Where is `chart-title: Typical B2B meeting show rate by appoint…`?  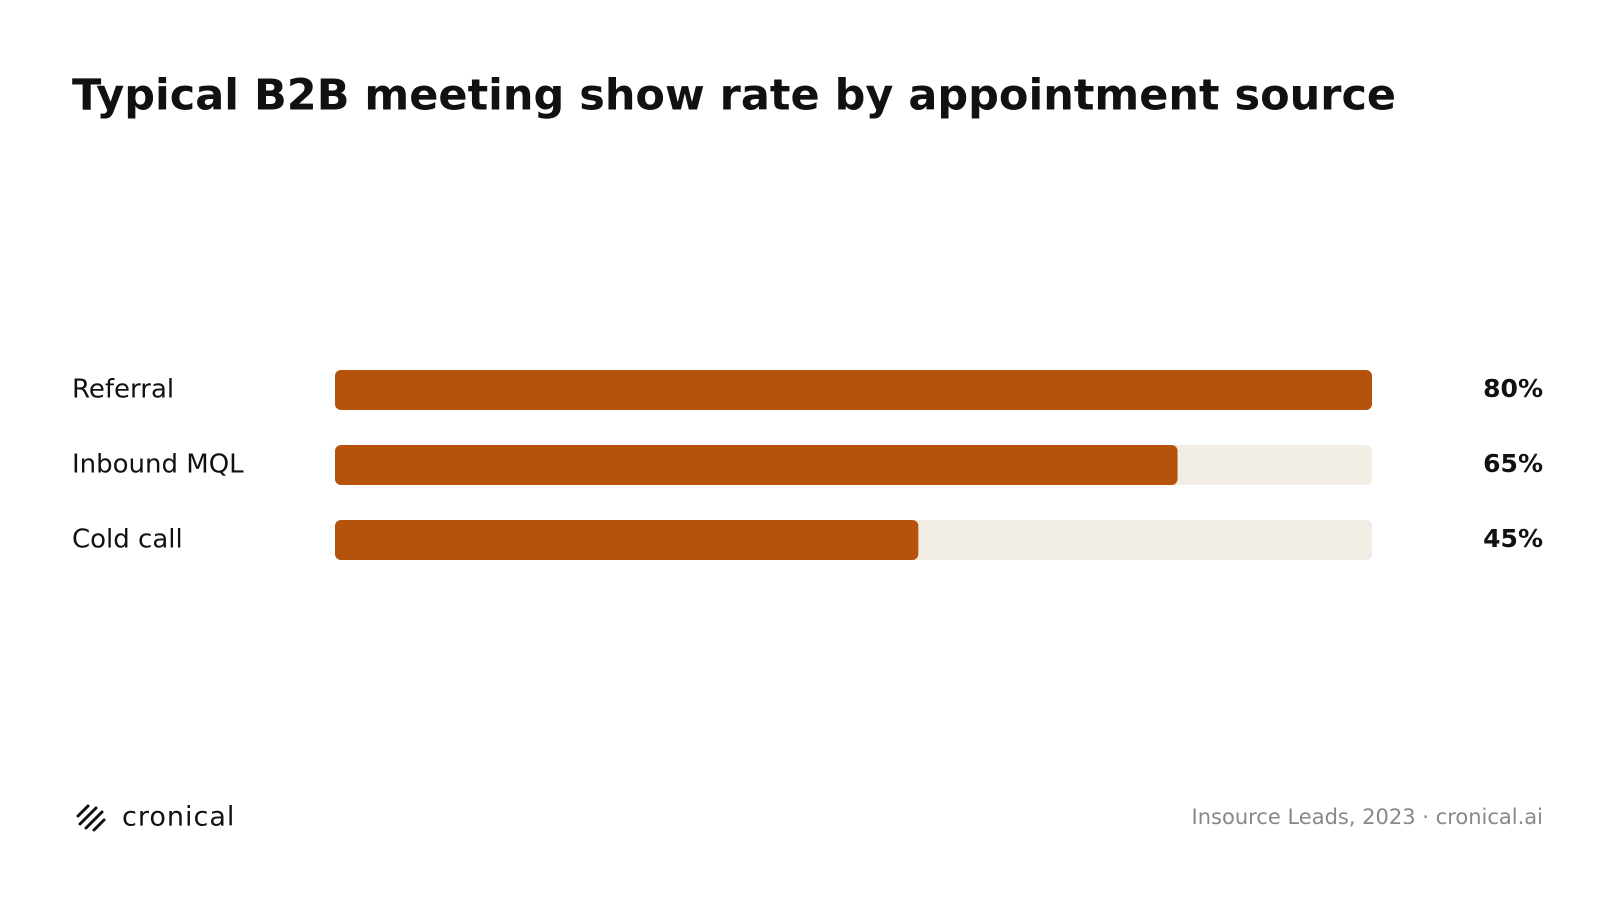 chart-title: Typical B2B meeting show rate by appoint… is located at coordinates (734, 96).